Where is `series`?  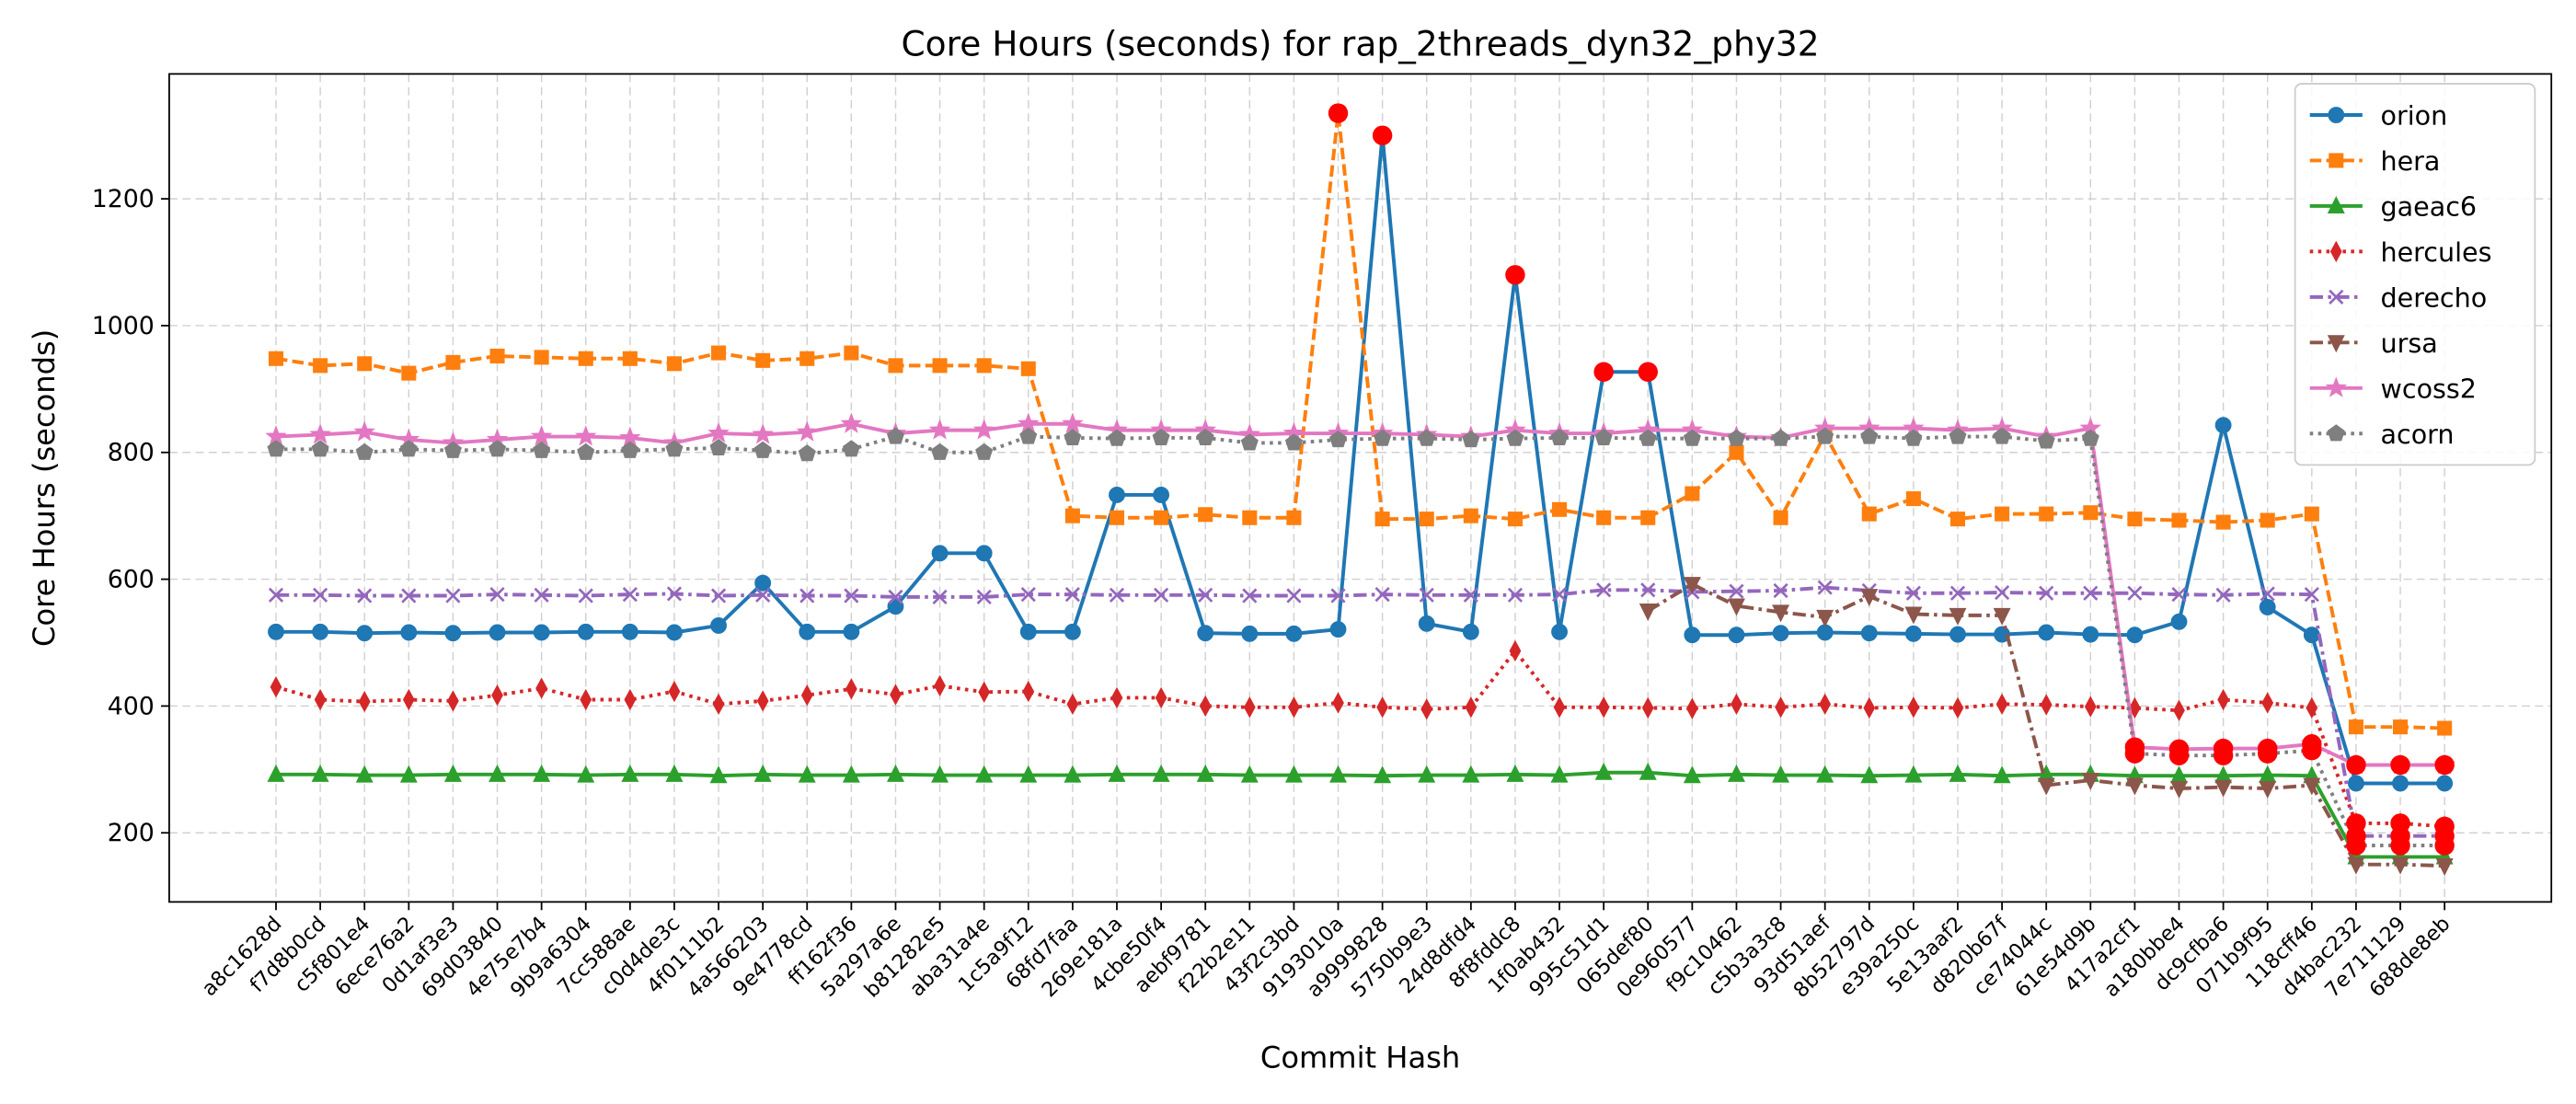
series is located at coordinates (2047, 727).